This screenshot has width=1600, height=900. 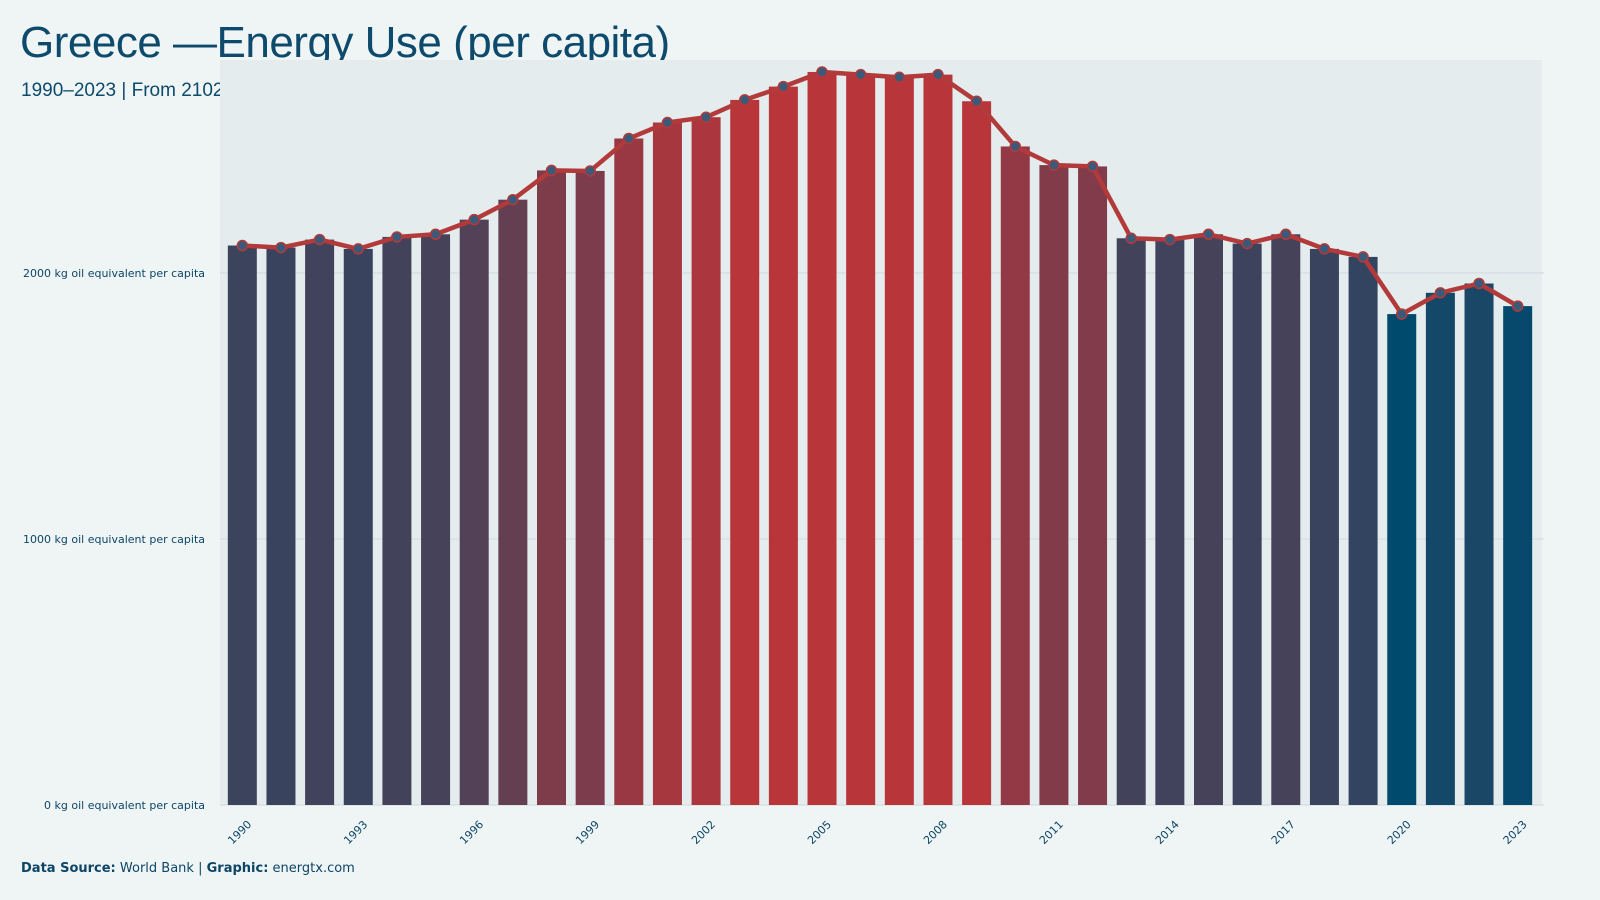 I want to click on footer-graphic-label: Graphic:, so click(x=237, y=868).